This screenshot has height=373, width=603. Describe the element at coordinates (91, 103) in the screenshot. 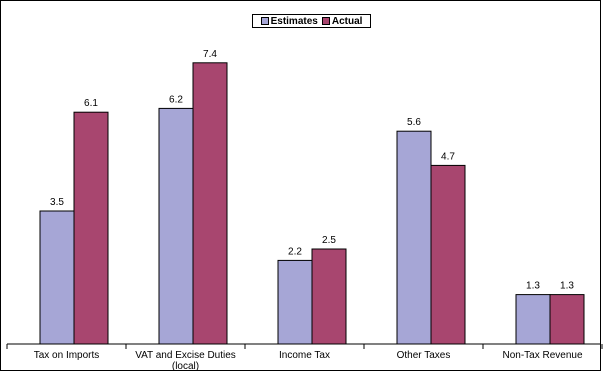

I see `data-label-actual-0: 6.1` at that location.